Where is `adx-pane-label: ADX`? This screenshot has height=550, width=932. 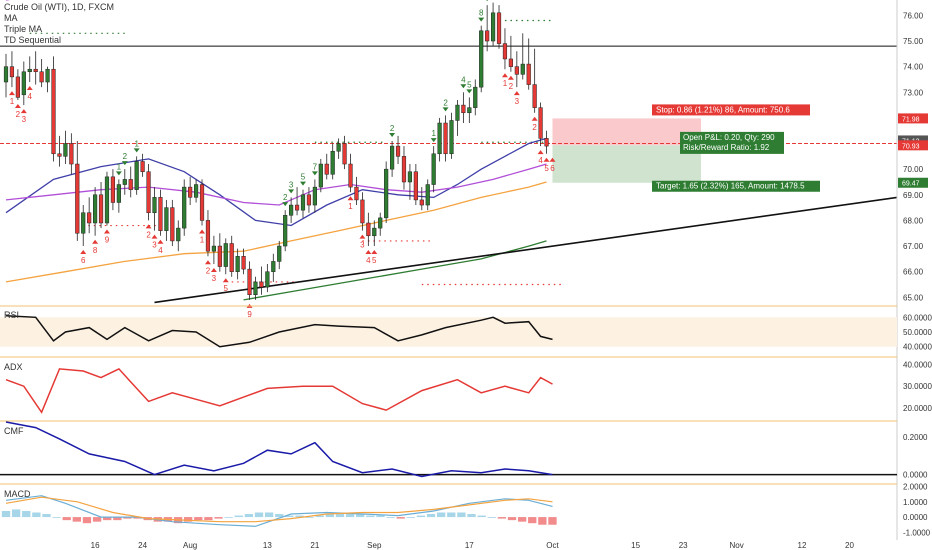
adx-pane-label: ADX is located at coordinates (13, 367).